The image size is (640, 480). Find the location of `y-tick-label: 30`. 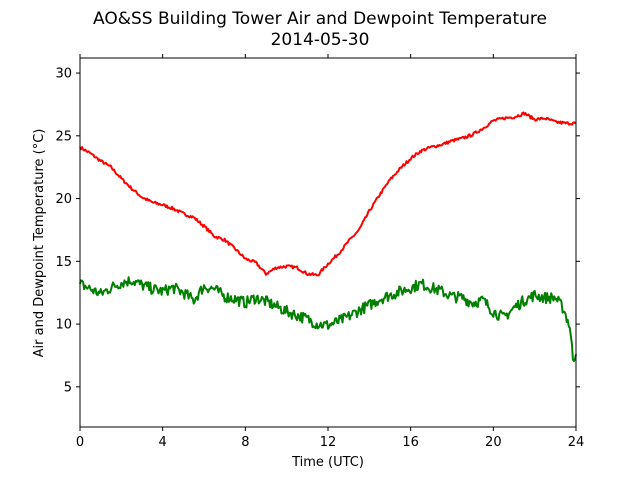

y-tick-label: 30 is located at coordinates (63, 74).